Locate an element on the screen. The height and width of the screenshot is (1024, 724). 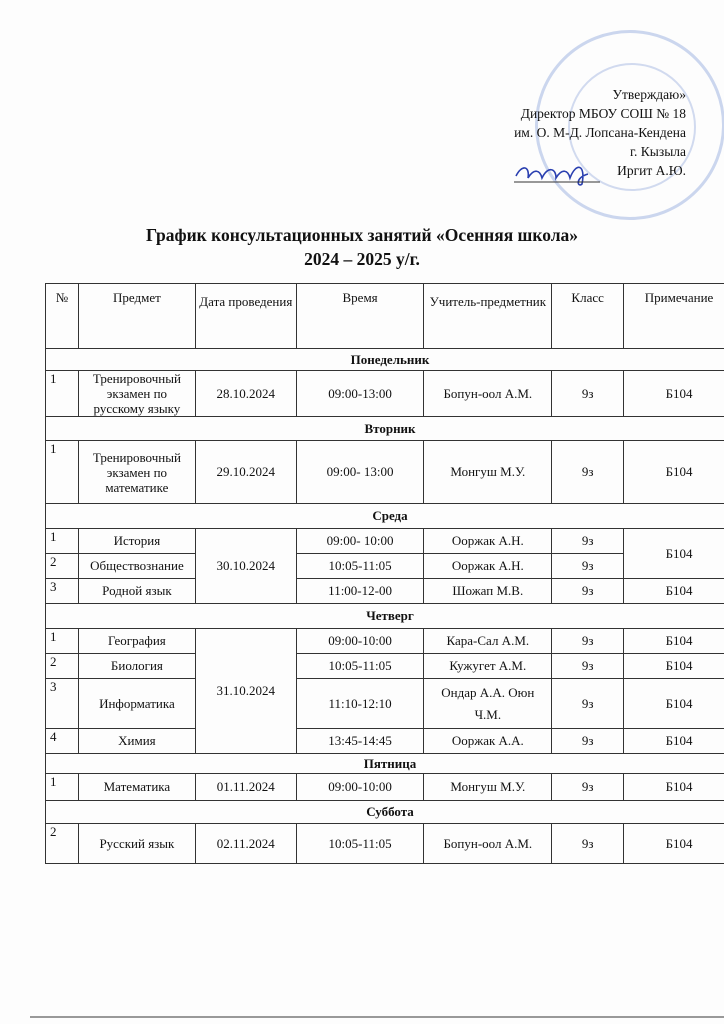
page-edge is located at coordinates (377, 1017).